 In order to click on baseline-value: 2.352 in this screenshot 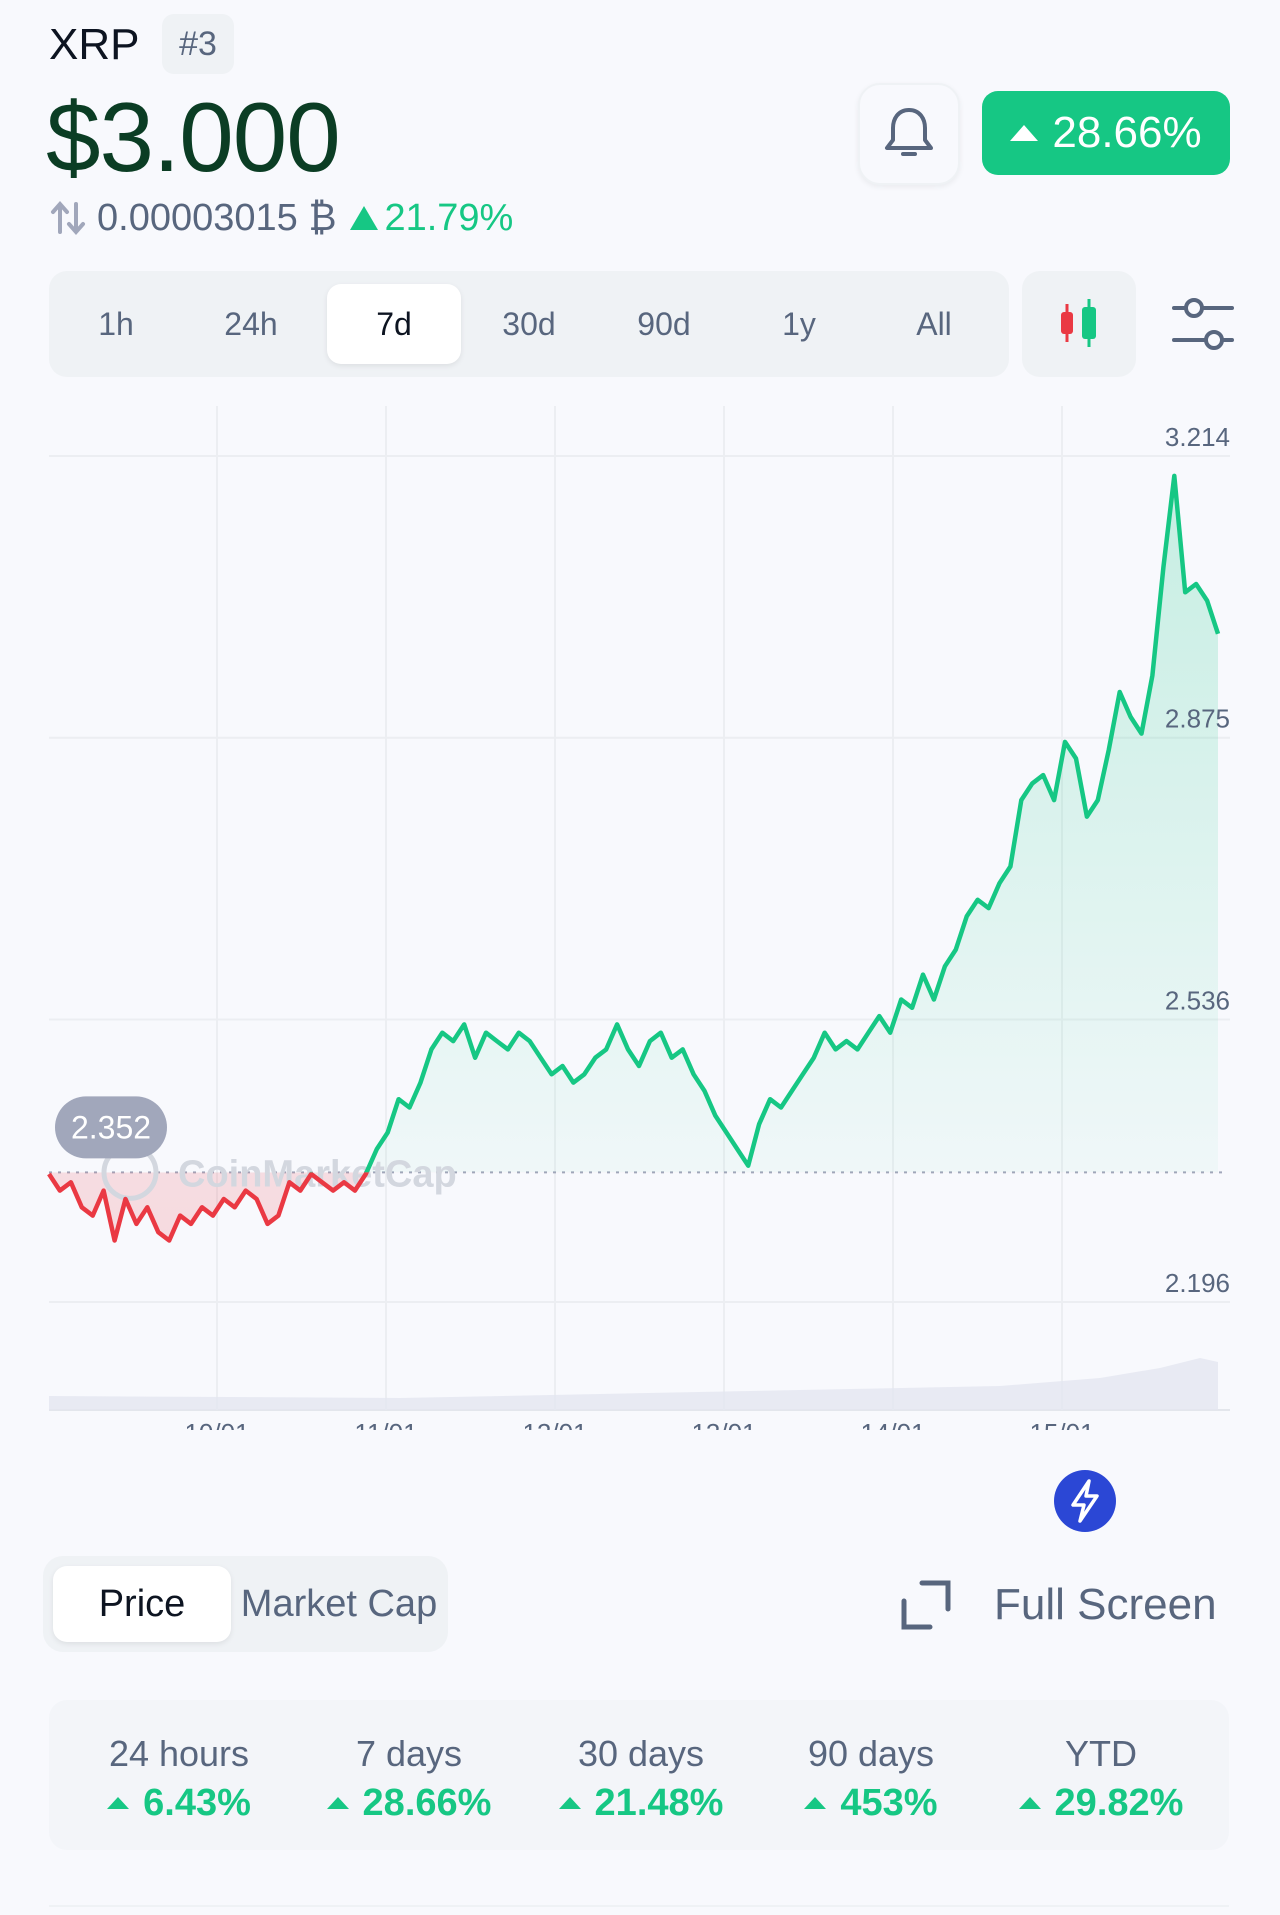, I will do `click(111, 1127)`.